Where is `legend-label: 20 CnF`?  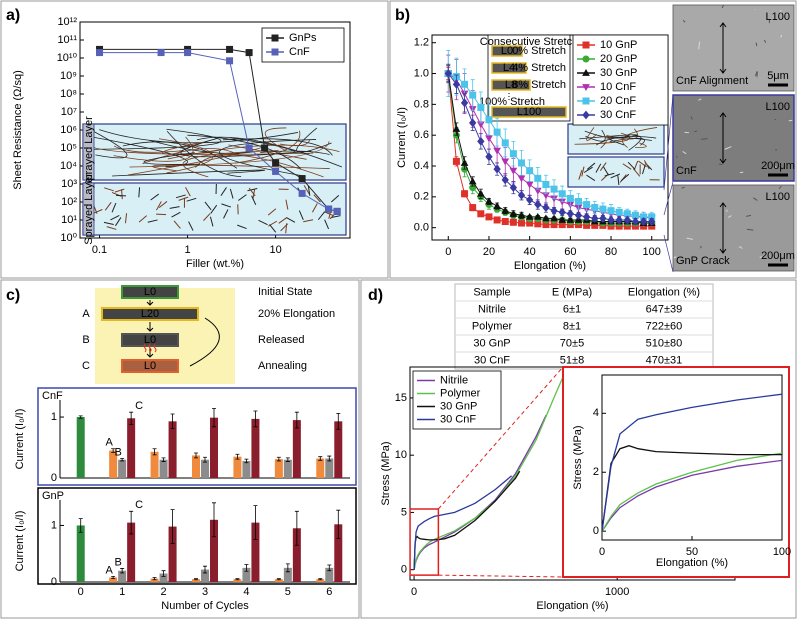
legend-label: 20 CnF is located at coordinates (618, 101).